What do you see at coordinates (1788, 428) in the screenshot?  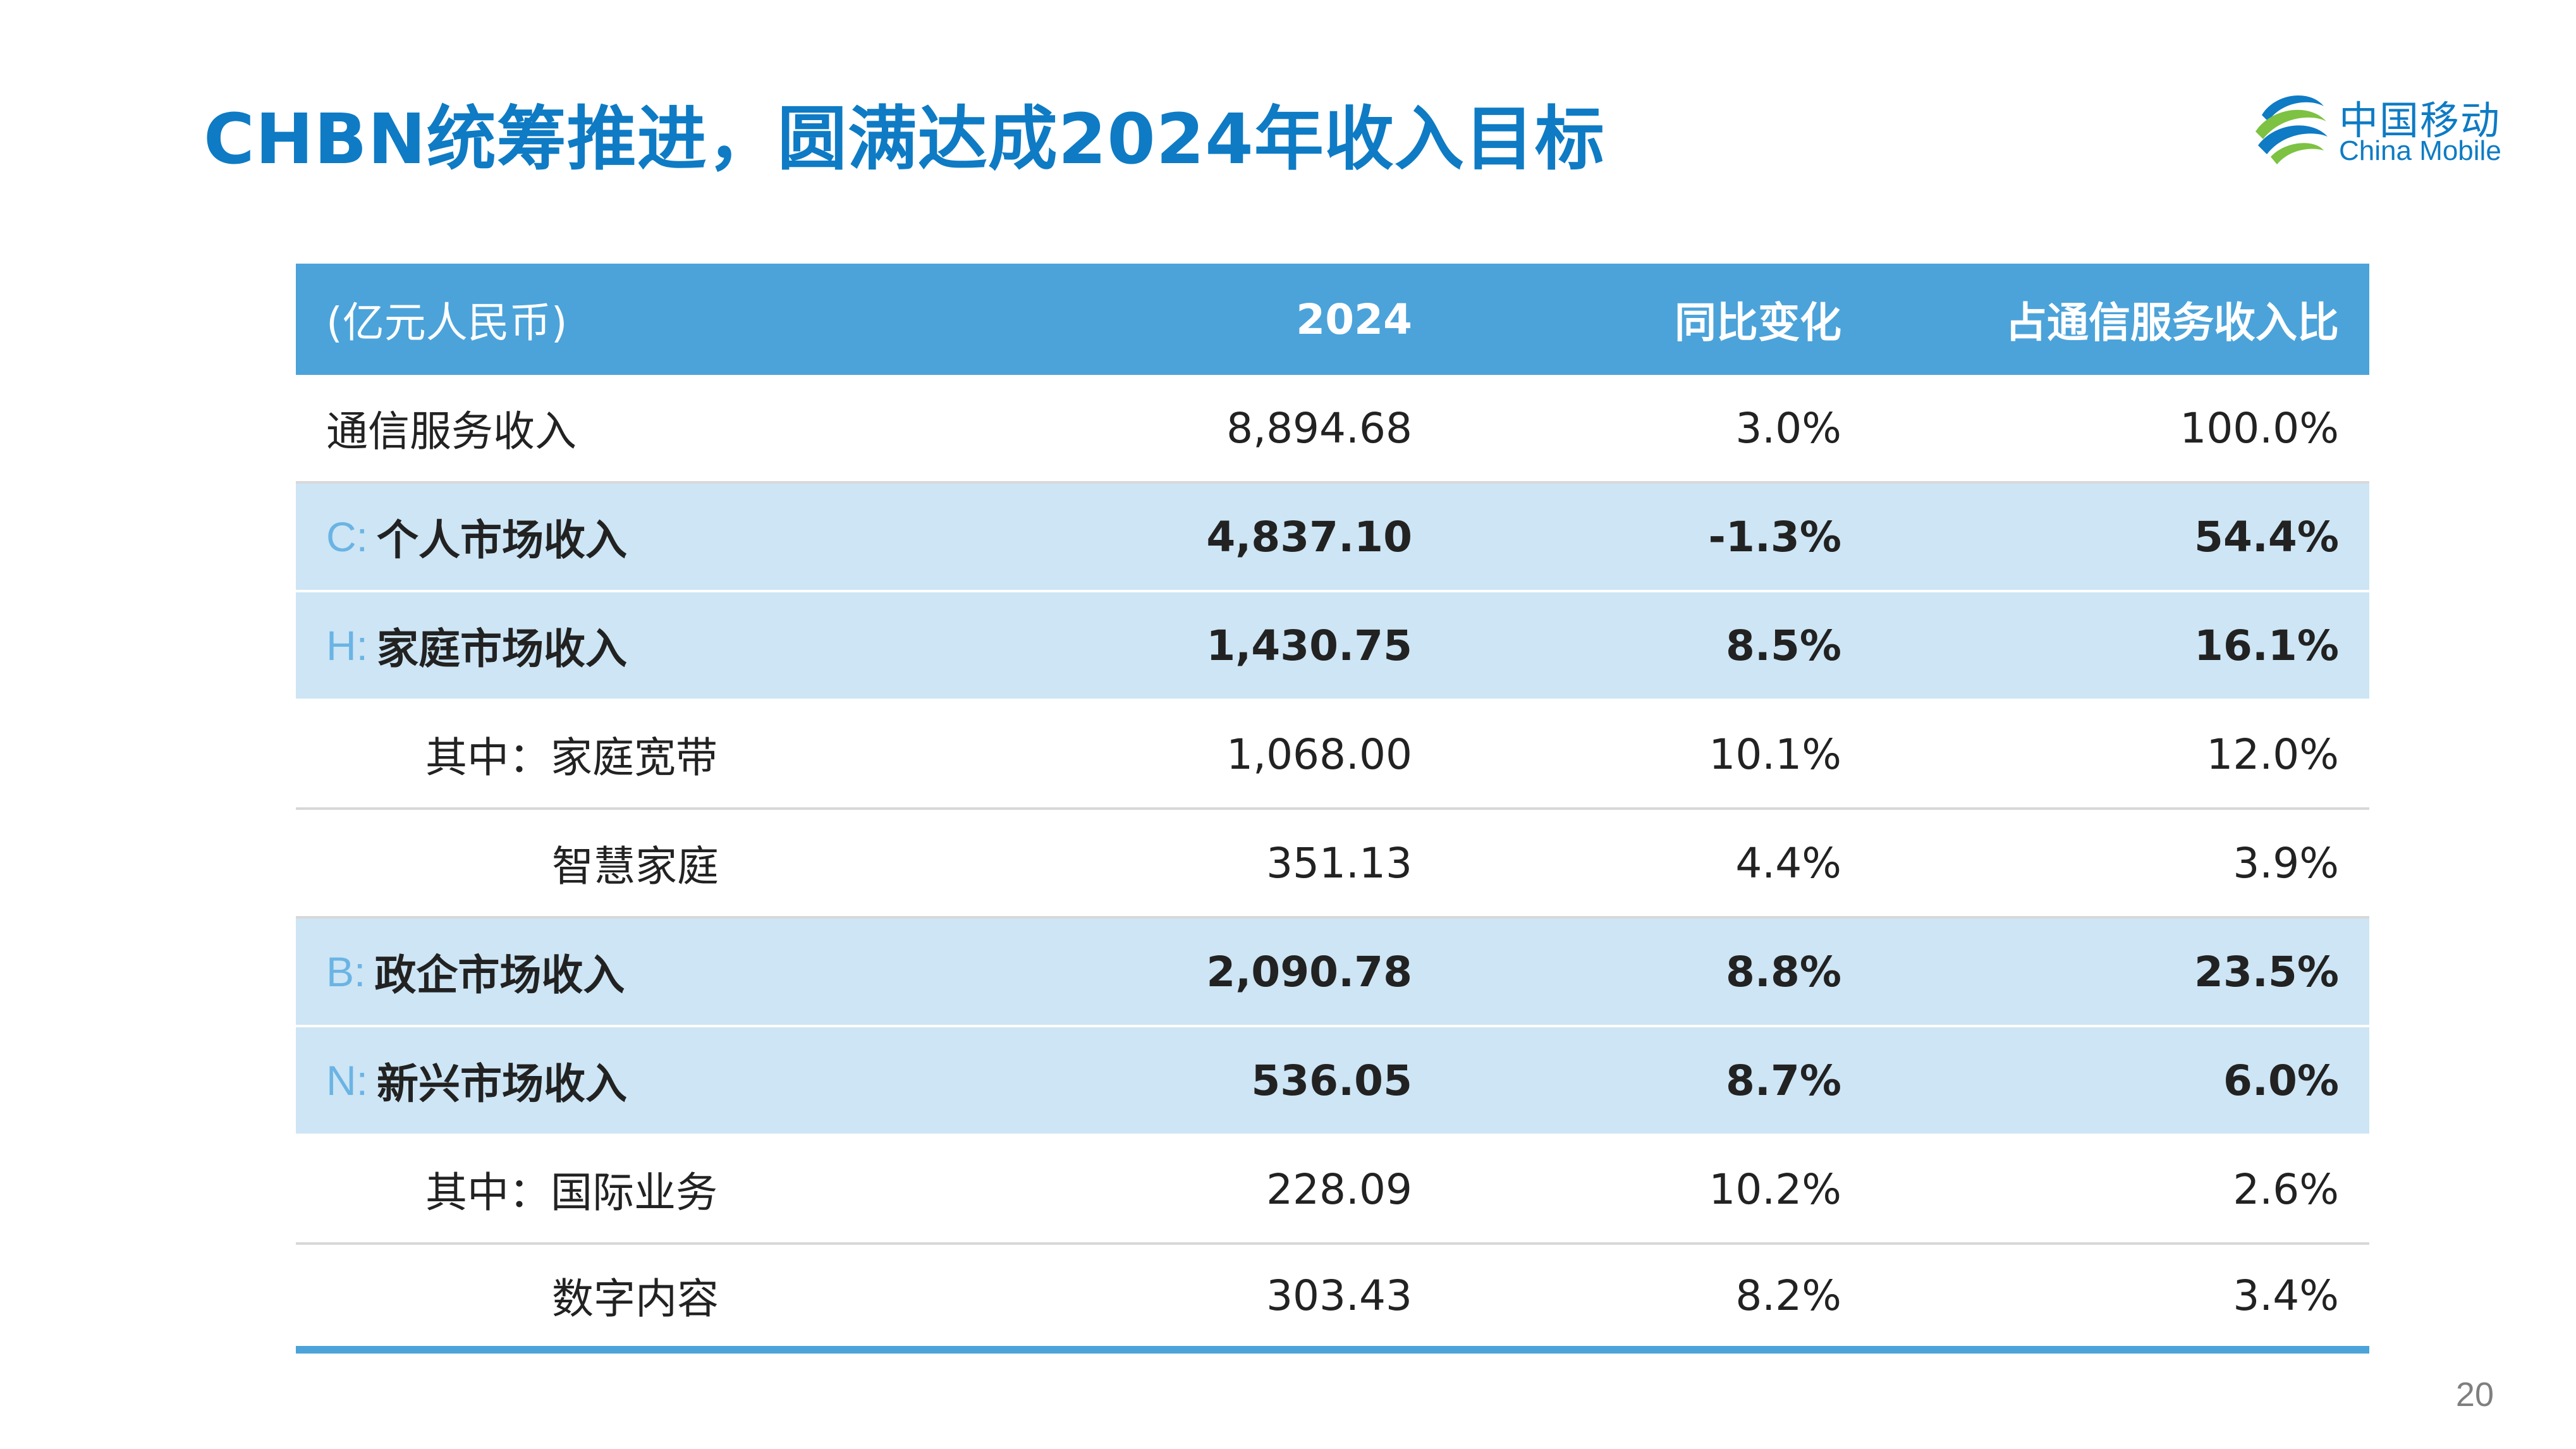 I see `row-yoy-value: 3.0%` at bounding box center [1788, 428].